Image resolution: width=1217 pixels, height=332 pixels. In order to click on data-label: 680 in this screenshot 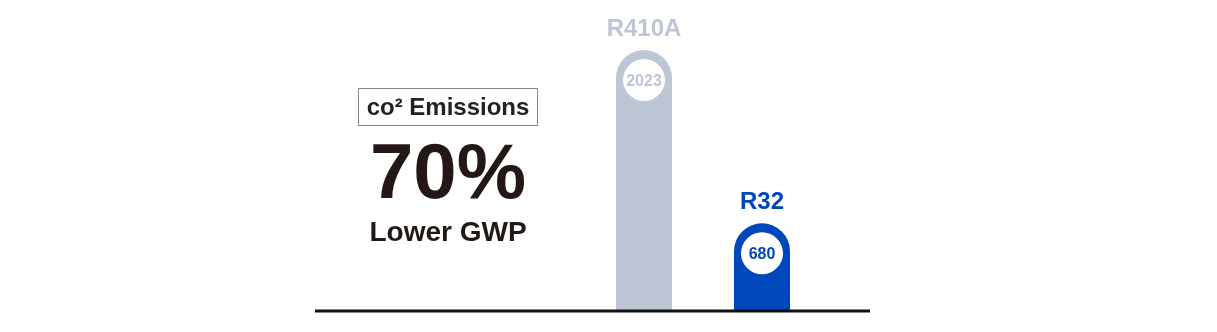, I will do `click(762, 254)`.